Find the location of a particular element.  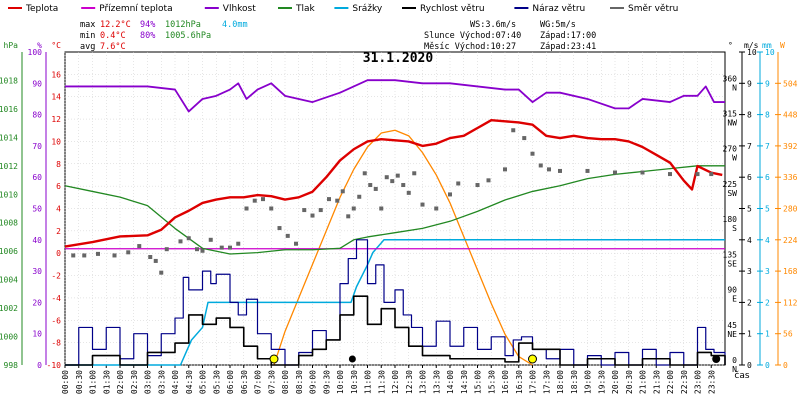

stat-moon-set: Západ:23:41 is located at coordinates (568, 47).